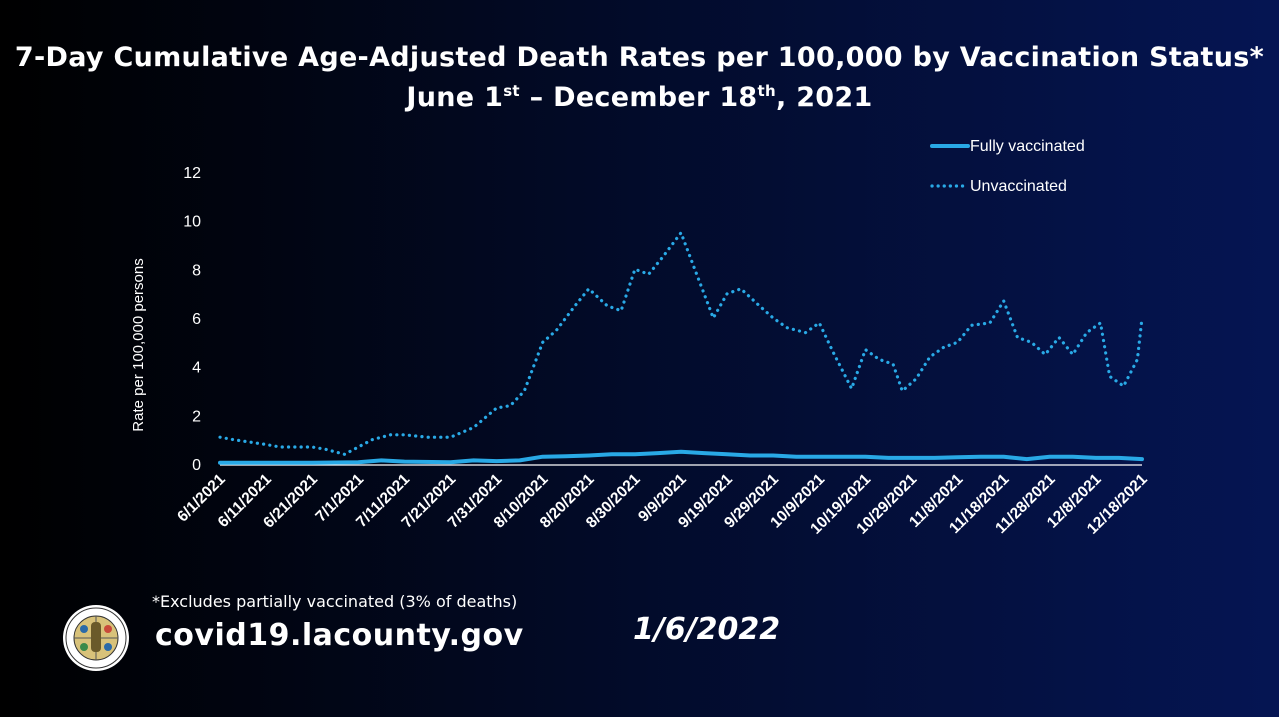 This screenshot has width=1279, height=717. I want to click on fully-vaccinated-series-line, so click(681, 457).